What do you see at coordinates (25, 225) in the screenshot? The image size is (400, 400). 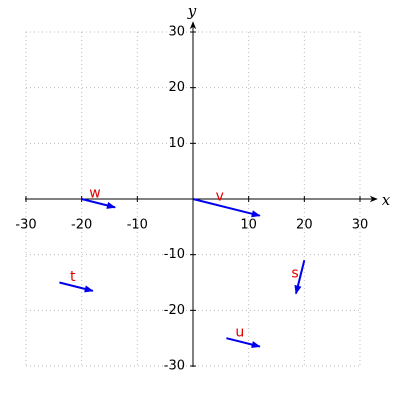 I see `x-tick-label: -30` at bounding box center [25, 225].